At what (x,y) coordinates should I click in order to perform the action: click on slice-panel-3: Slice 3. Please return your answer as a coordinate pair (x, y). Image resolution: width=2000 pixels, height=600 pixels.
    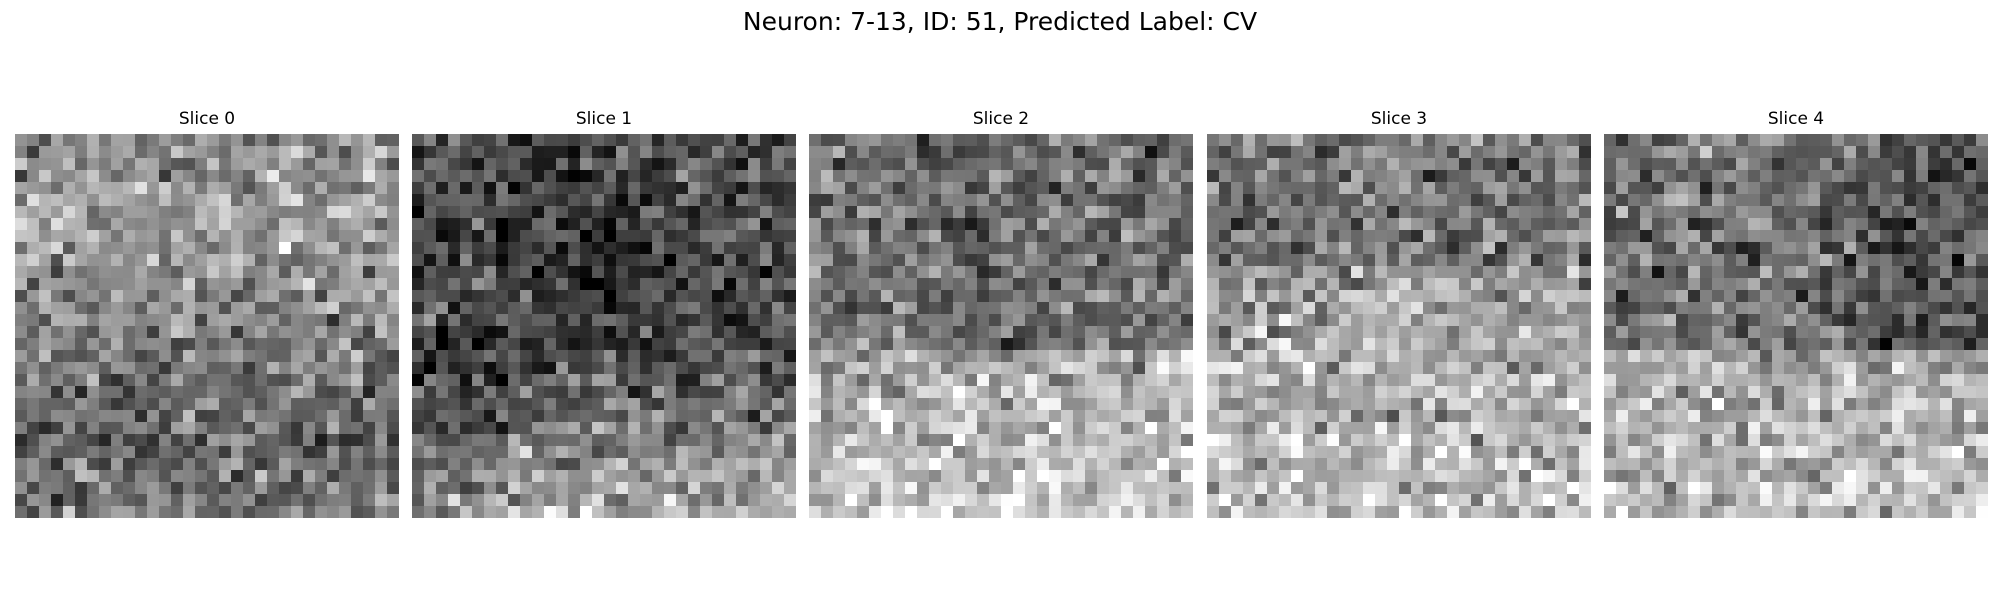
    Looking at the image, I should click on (1399, 314).